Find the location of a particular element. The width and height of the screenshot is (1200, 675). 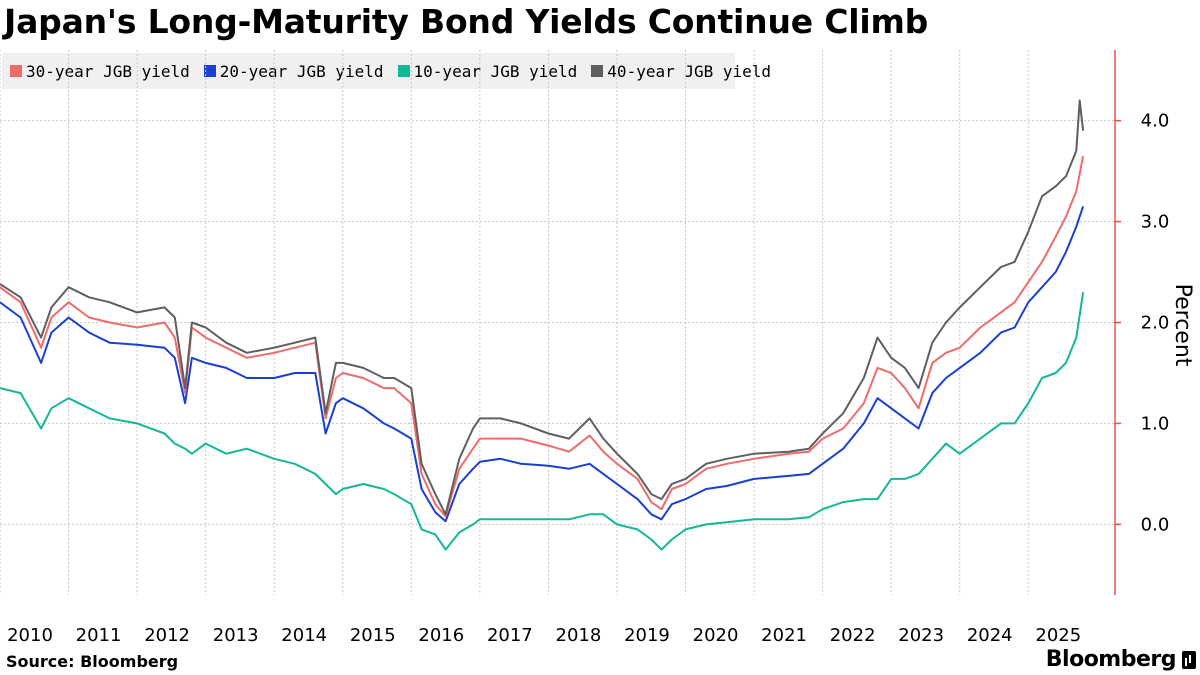

legend-label: 40-year JGB yield is located at coordinates (689, 71).